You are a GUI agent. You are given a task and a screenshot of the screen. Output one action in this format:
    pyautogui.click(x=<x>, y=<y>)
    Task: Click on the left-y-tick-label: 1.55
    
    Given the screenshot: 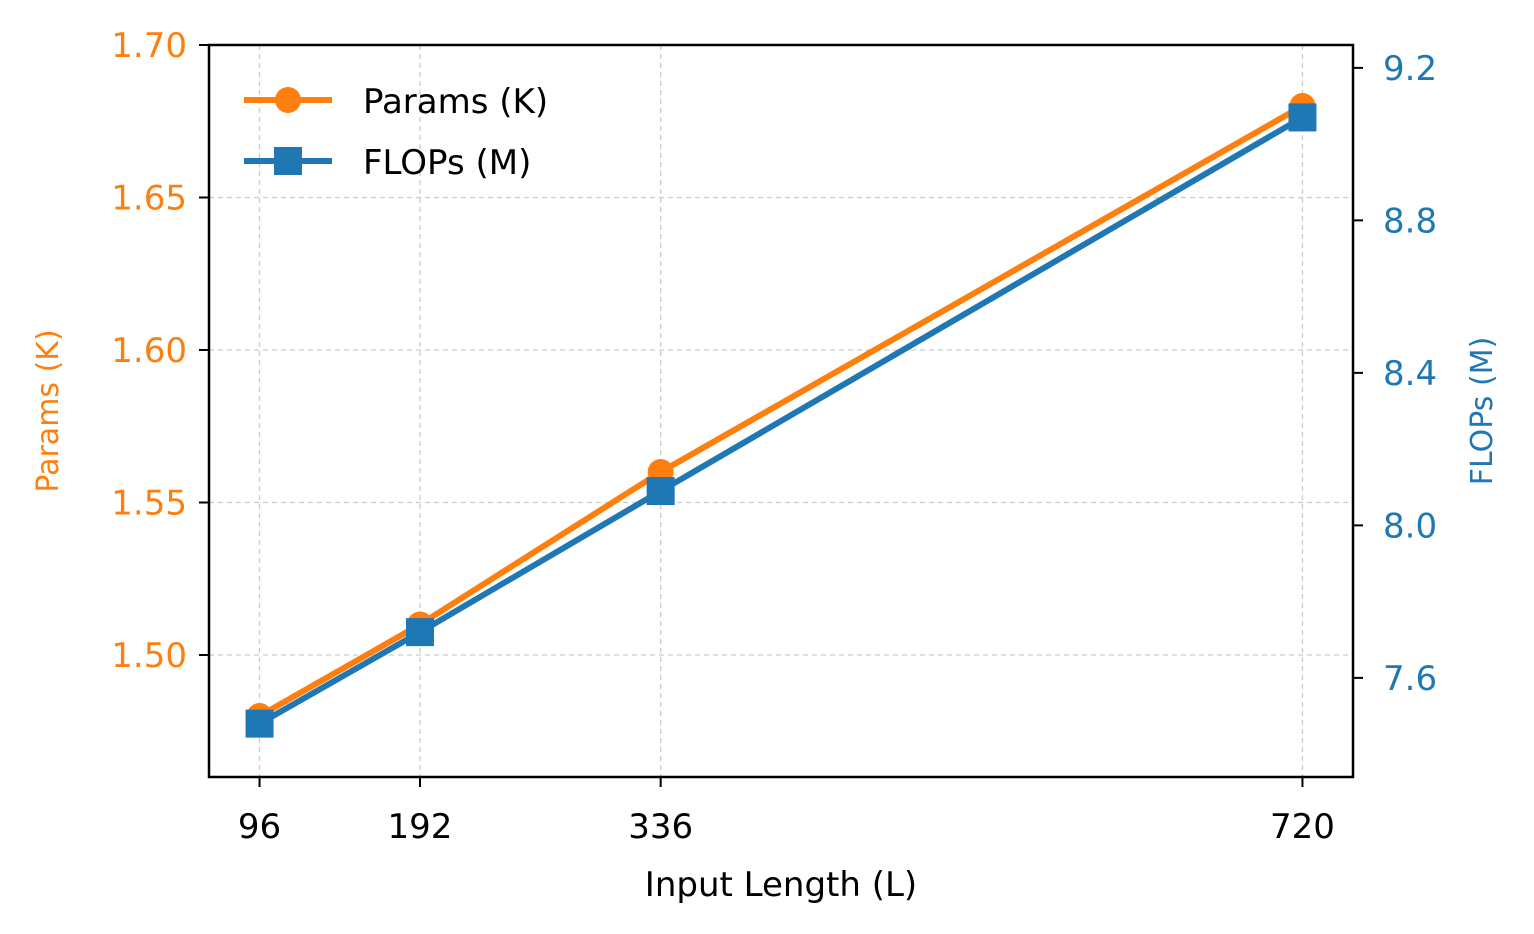 What is the action you would take?
    pyautogui.click(x=149, y=504)
    